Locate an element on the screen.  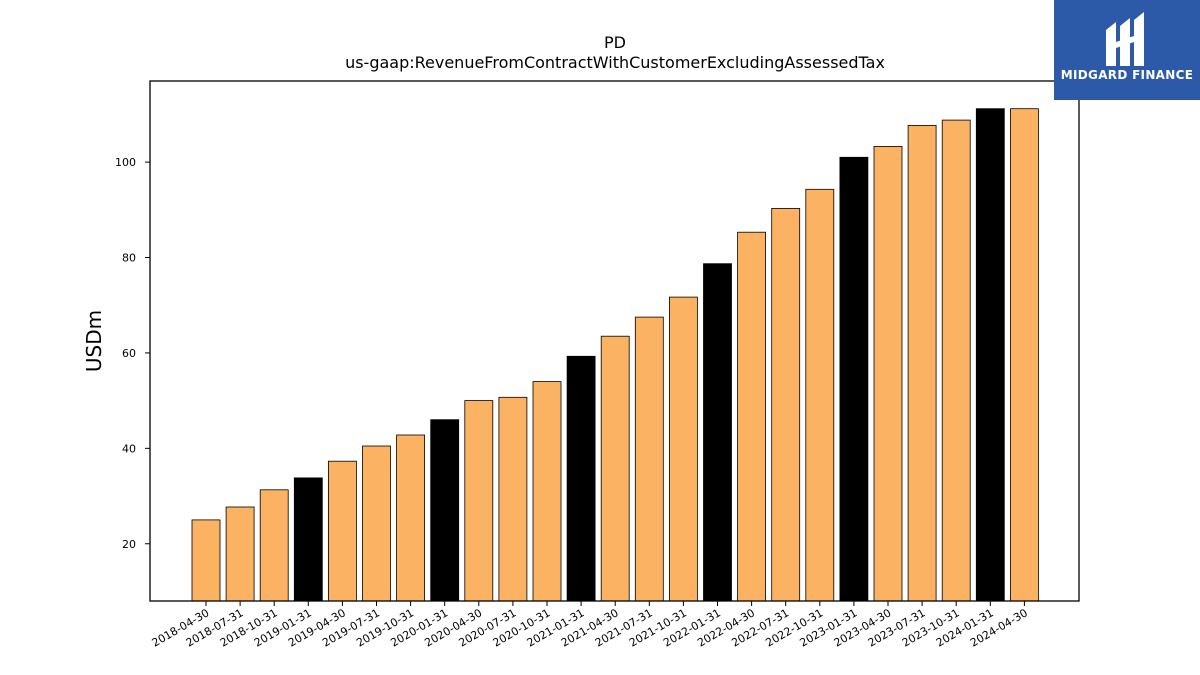
y-axis: 20 40 60 80 100 is located at coordinates (132, 353).